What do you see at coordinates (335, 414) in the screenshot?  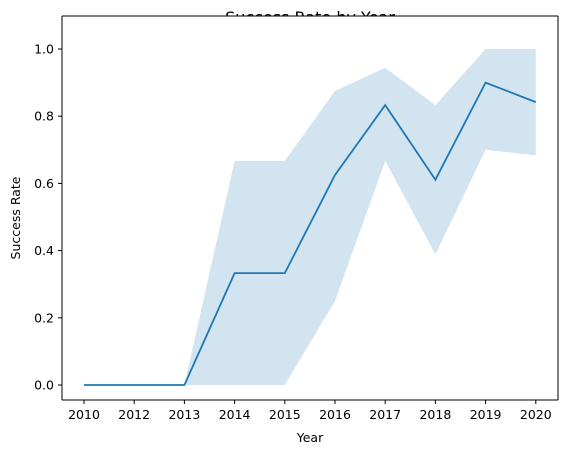 I see `x-tick-label: 2016` at bounding box center [335, 414].